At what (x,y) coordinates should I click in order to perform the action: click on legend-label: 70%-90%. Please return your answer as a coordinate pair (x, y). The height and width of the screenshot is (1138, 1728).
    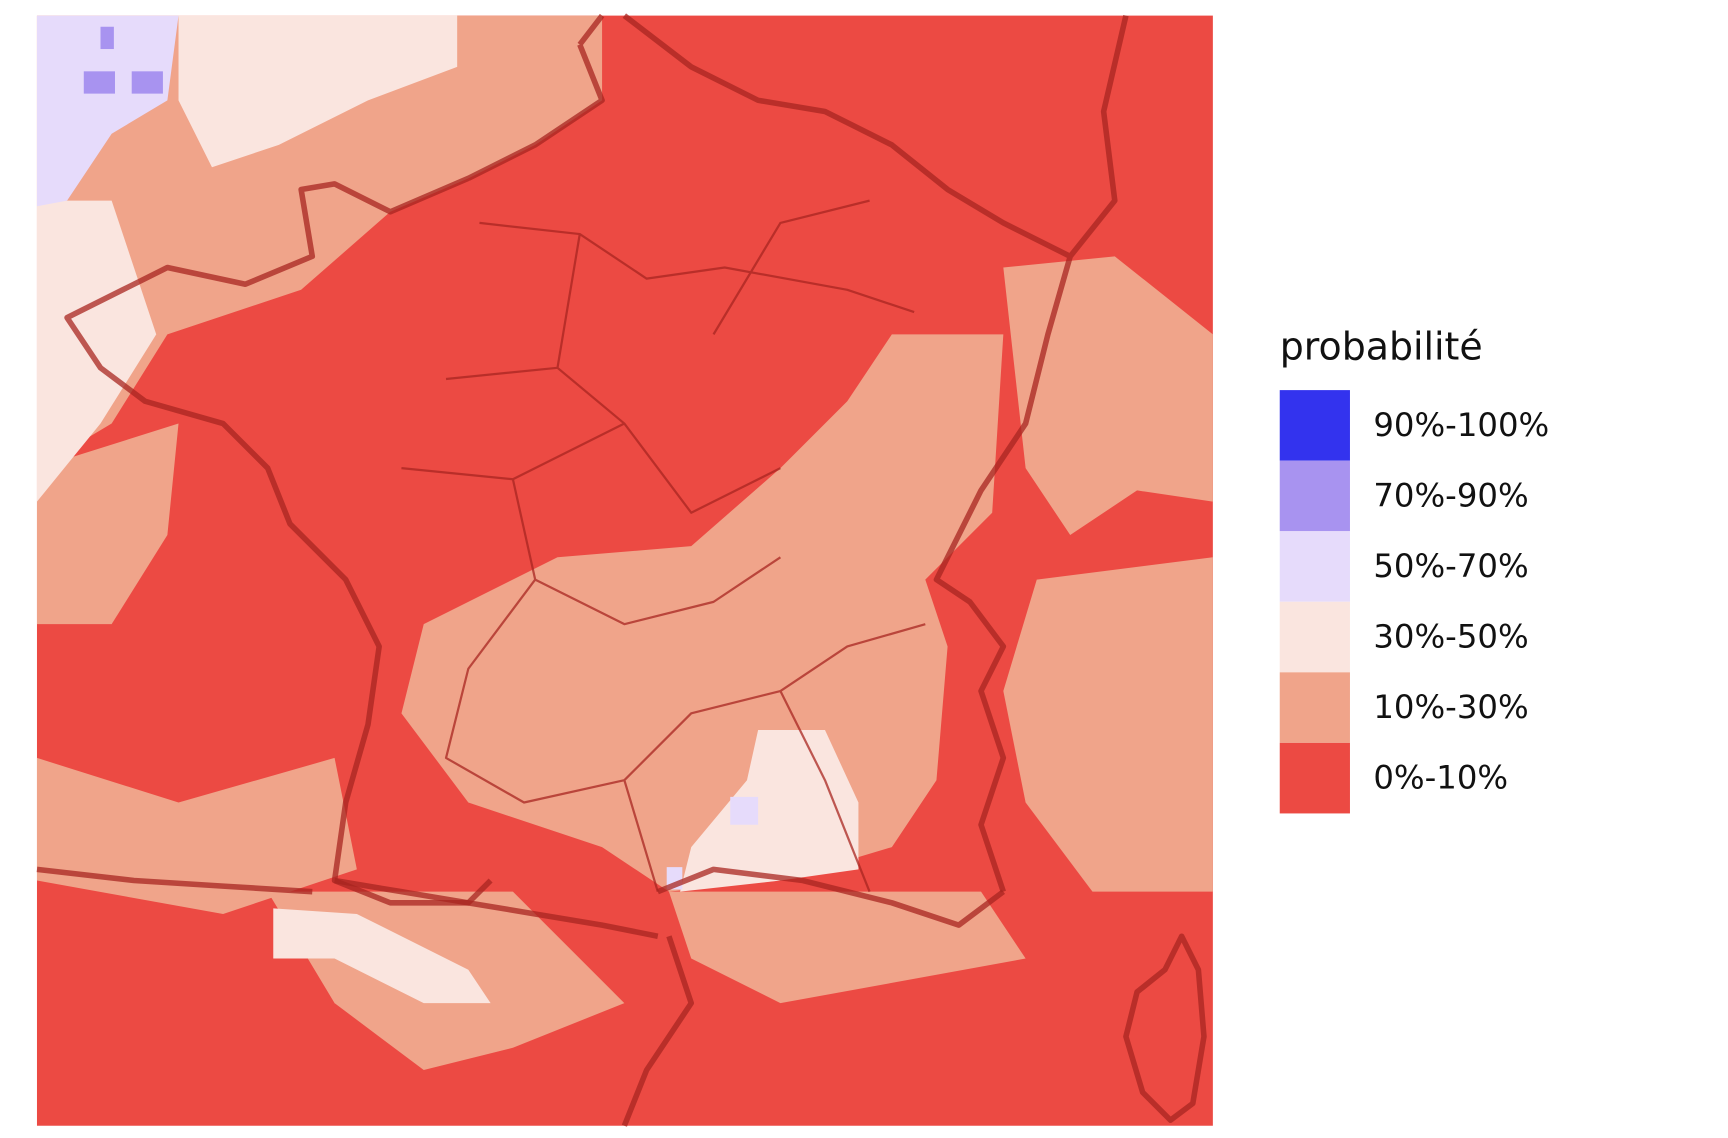
    Looking at the image, I should click on (1450, 495).